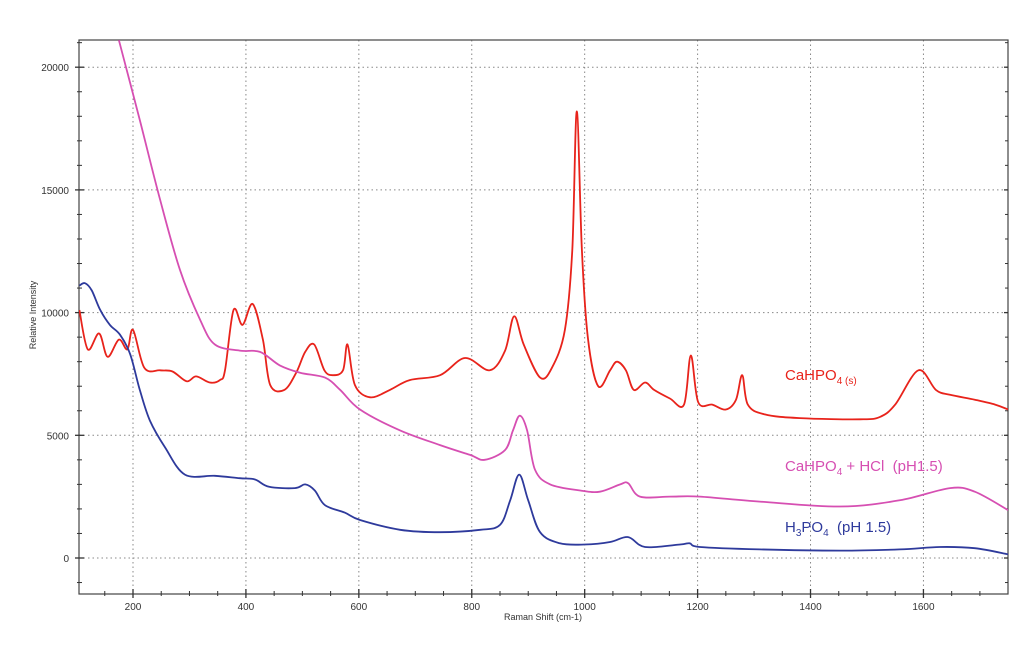  Describe the element at coordinates (585, 607) in the screenshot. I see `x-tick-label: 1000` at that location.